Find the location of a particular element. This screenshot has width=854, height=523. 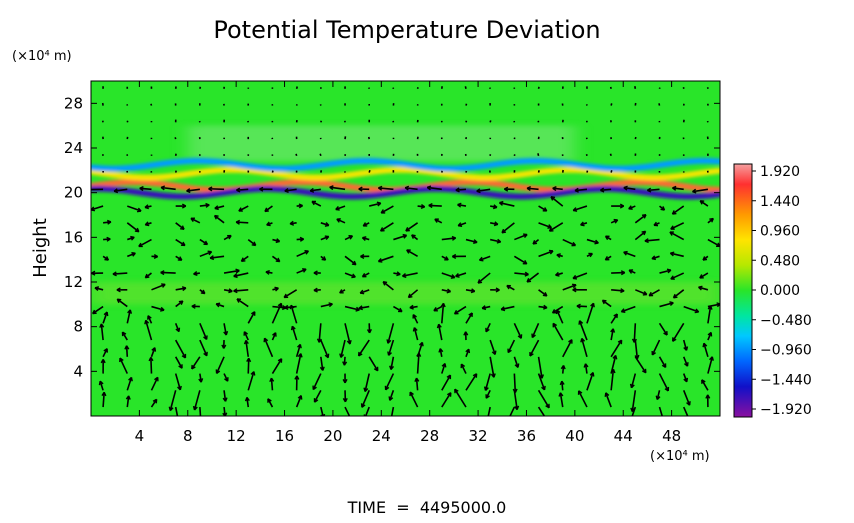

x-tick-label: 4 is located at coordinates (140, 436).